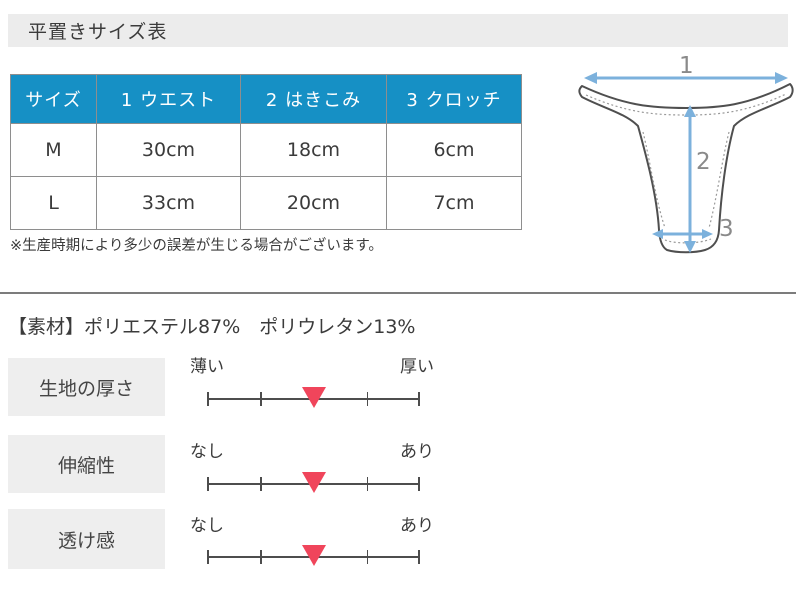  Describe the element at coordinates (46, 327) in the screenshot. I see `material-label: 【素材】` at that location.